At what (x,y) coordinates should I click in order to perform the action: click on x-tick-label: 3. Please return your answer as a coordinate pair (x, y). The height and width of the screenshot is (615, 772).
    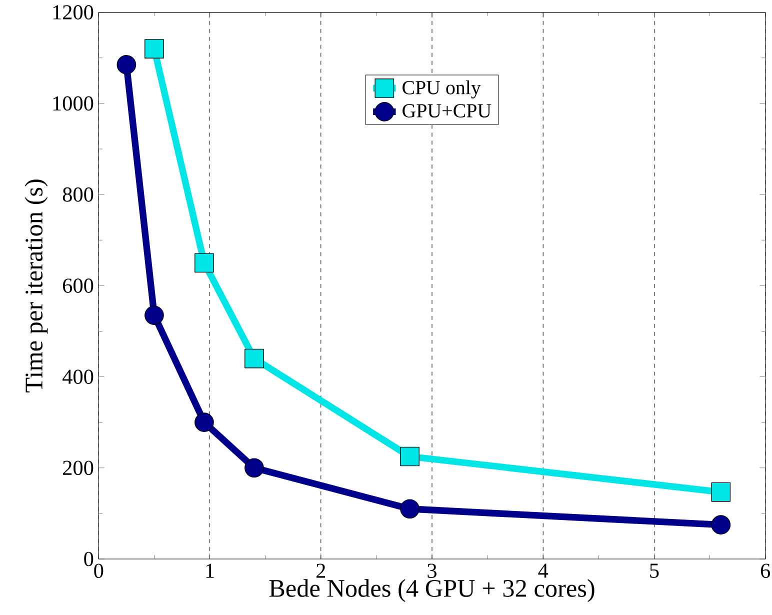
    Looking at the image, I should click on (432, 571).